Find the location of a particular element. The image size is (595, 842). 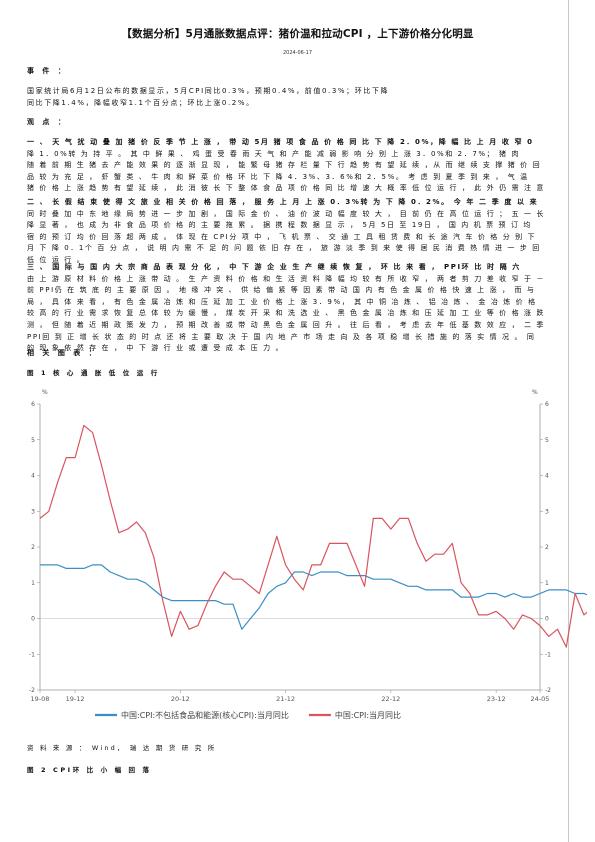

y-tick-label-right: 6 is located at coordinates (547, 404).